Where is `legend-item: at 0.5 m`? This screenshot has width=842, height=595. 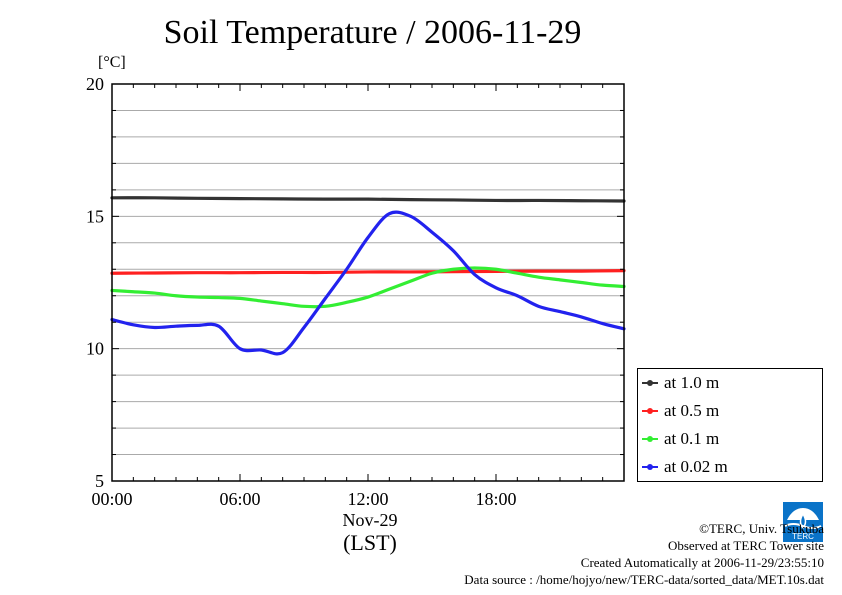
legend-item: at 0.5 m is located at coordinates (680, 411).